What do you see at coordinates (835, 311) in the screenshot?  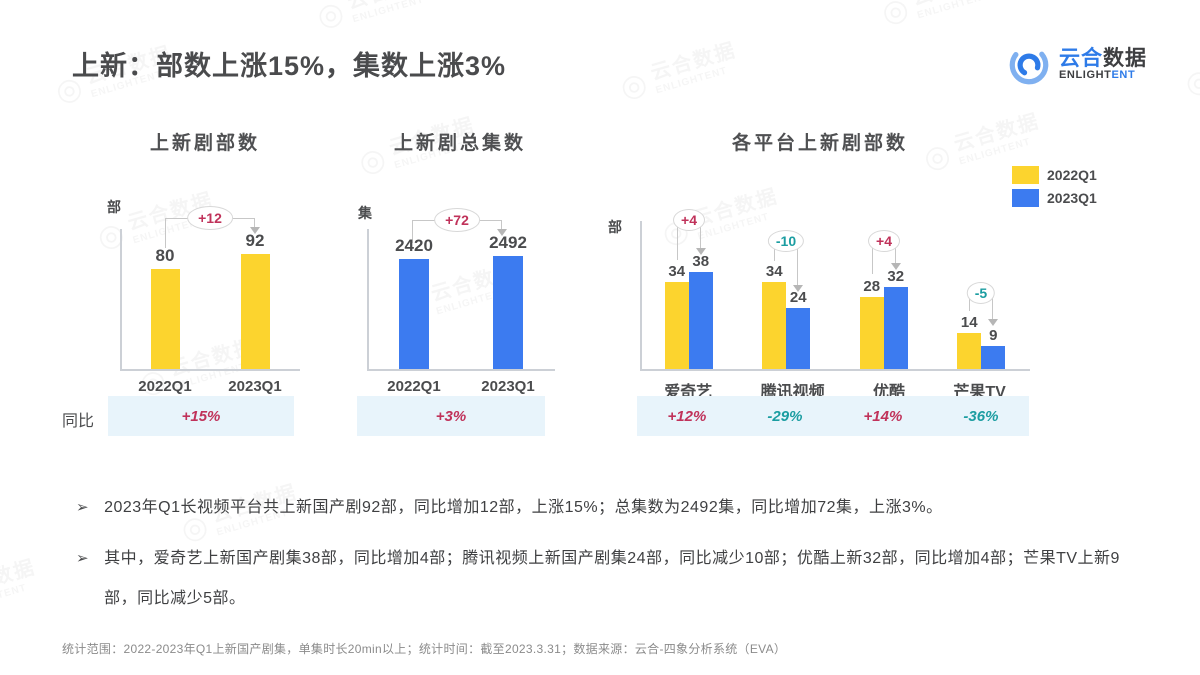 I see `bar-series: 34 38 34 24 28 32 14 9` at bounding box center [835, 311].